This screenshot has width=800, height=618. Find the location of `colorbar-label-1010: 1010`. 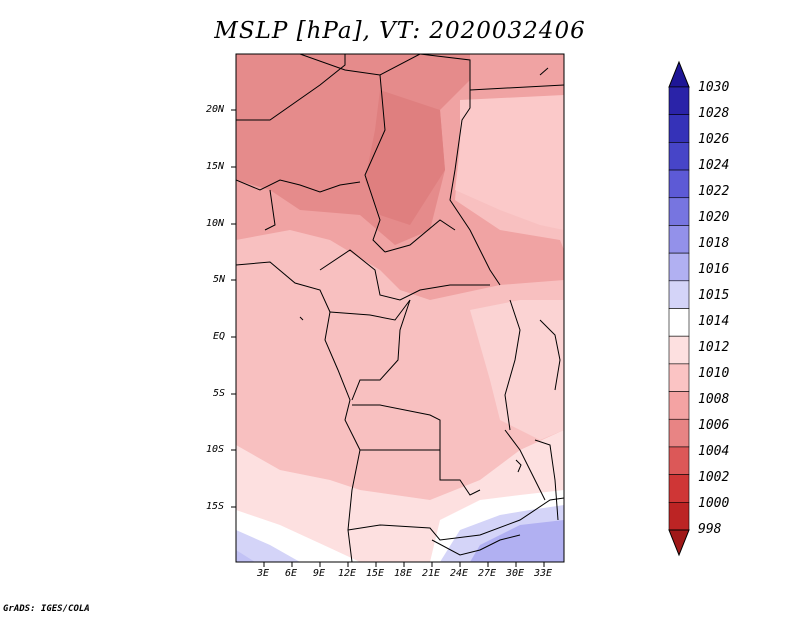

colorbar-label-1010: 1010 is located at coordinates (714, 373).